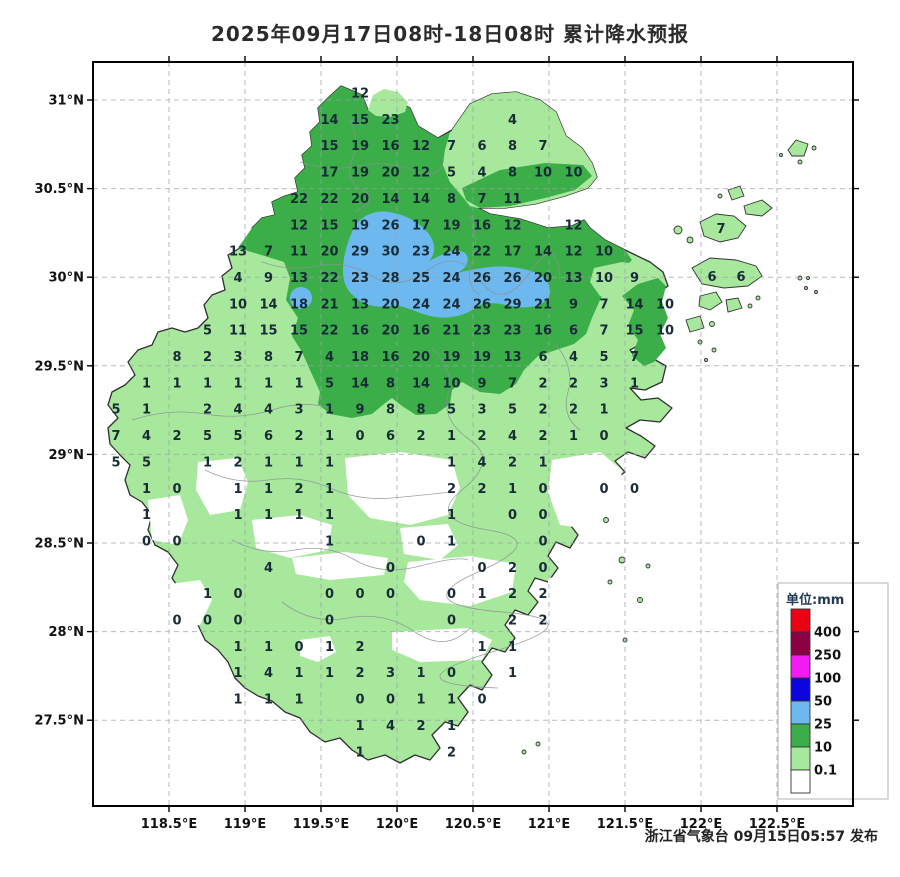 This screenshot has width=900, height=877. Describe the element at coordinates (512, 278) in the screenshot. I see `grid-value: 26` at that location.